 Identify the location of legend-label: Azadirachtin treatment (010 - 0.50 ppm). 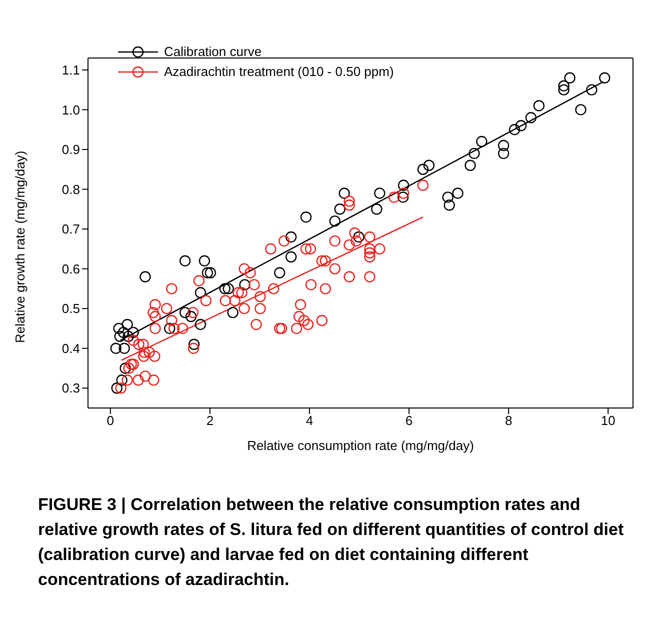
(279, 72).